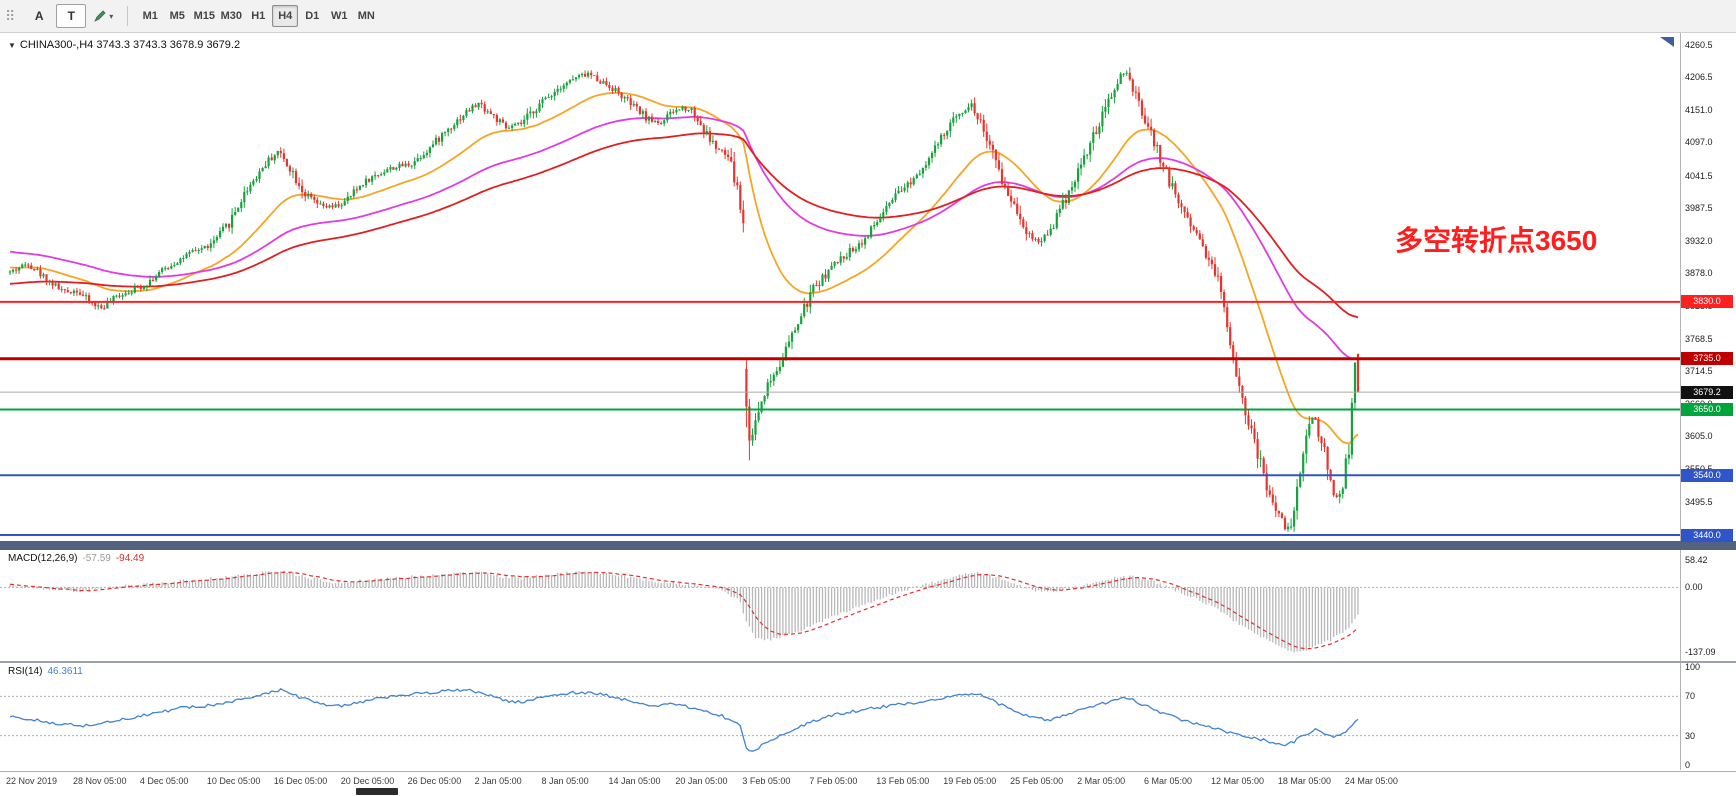  What do you see at coordinates (99, 781) in the screenshot?
I see `time-label: 28 Nov 05:00` at bounding box center [99, 781].